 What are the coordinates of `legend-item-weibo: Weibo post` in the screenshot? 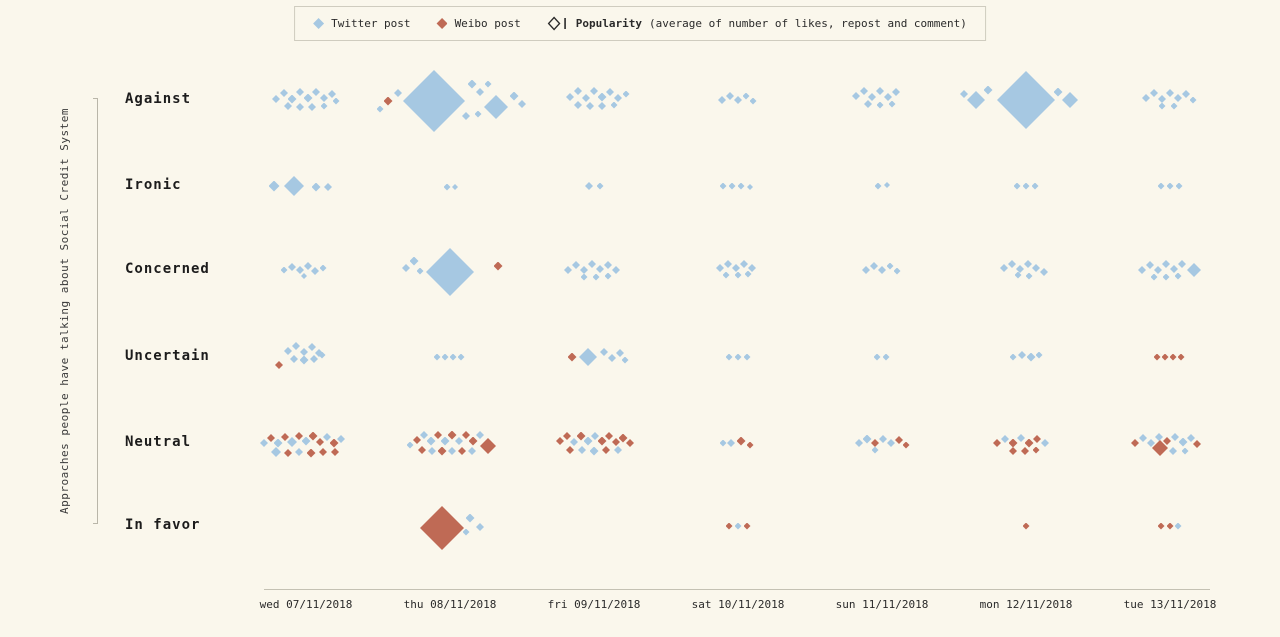 It's located at (478, 23).